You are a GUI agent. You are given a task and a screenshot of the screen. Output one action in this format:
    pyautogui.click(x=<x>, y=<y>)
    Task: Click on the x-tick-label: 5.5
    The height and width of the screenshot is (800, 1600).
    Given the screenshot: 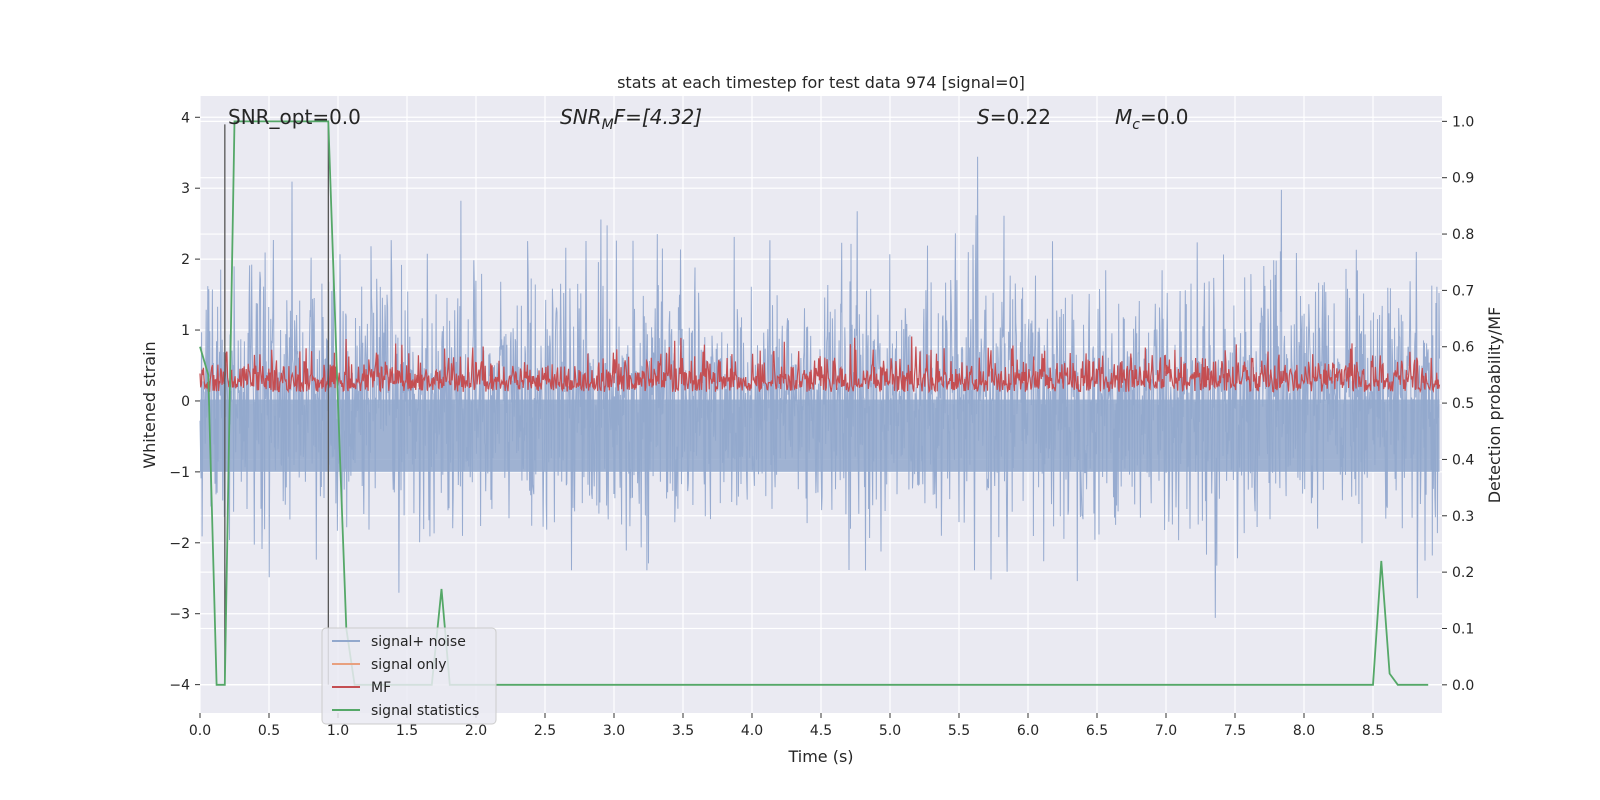 What is the action you would take?
    pyautogui.click(x=959, y=731)
    